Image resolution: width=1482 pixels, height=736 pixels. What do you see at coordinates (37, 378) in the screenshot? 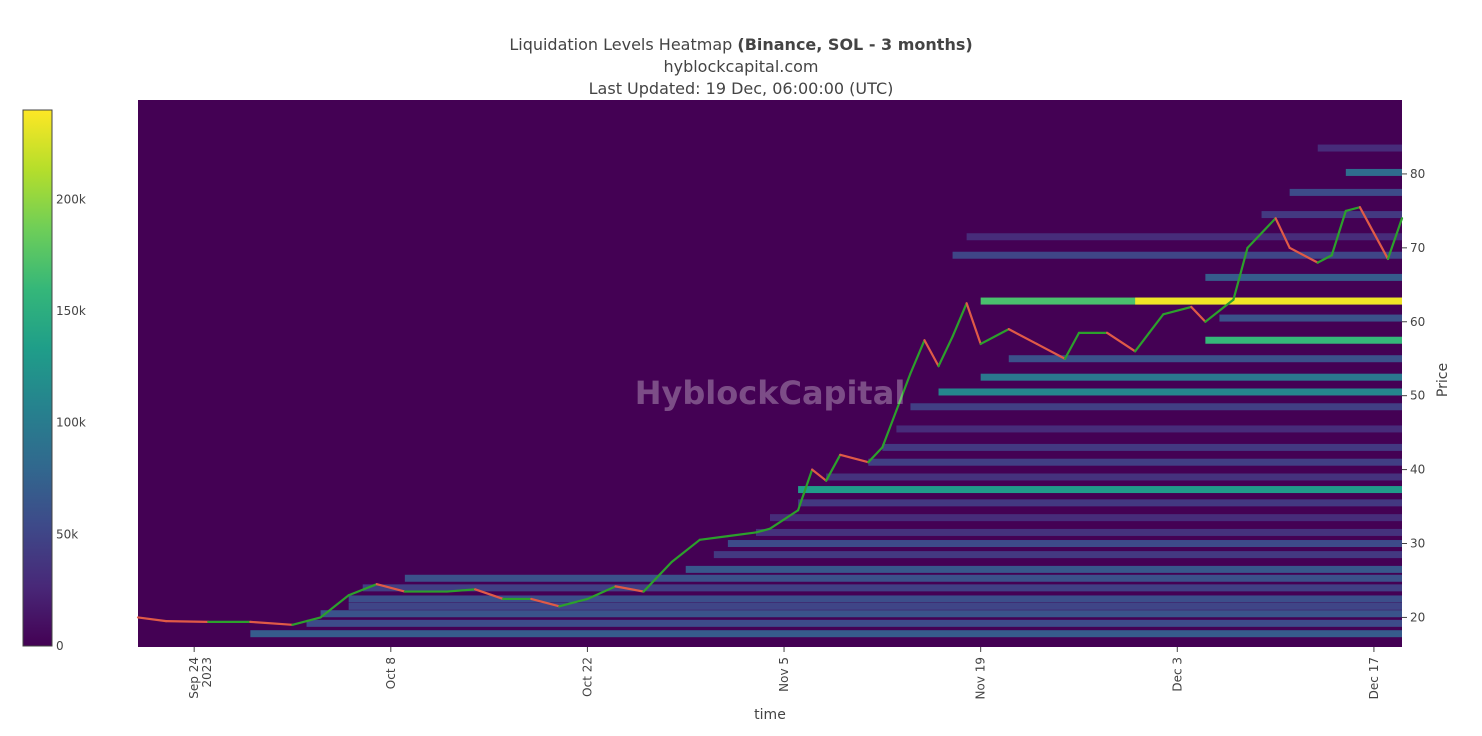
I see `colorbar-gradient` at bounding box center [37, 378].